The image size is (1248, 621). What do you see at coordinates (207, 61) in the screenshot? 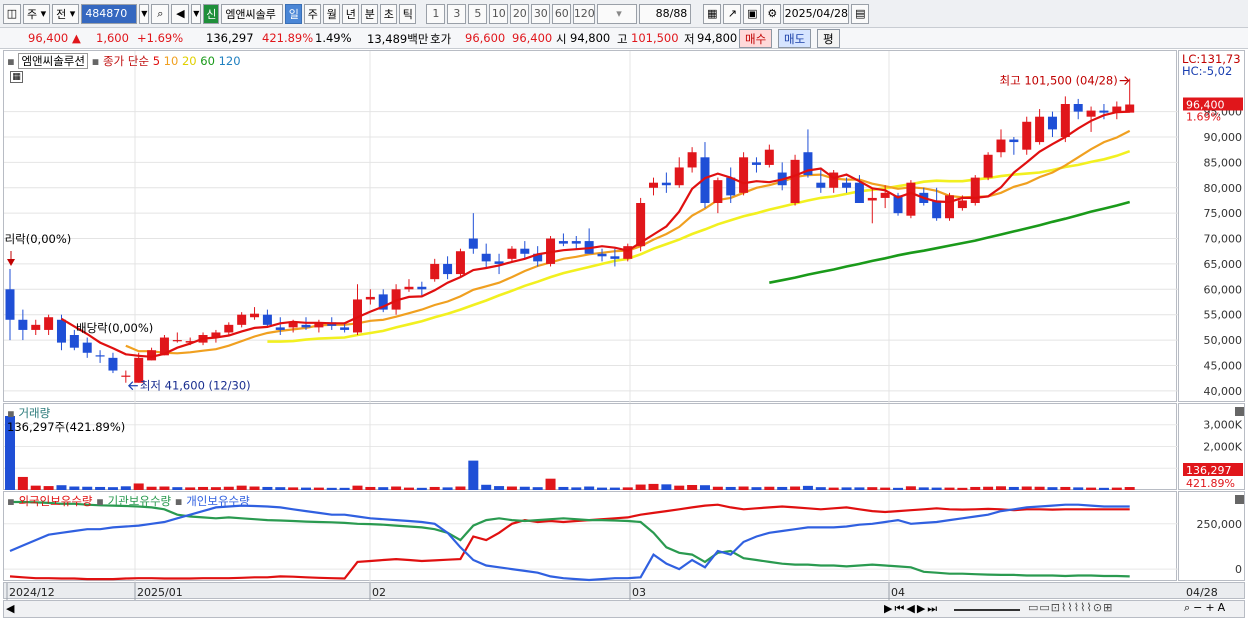
I see `legend-ma60: 60` at bounding box center [207, 61].